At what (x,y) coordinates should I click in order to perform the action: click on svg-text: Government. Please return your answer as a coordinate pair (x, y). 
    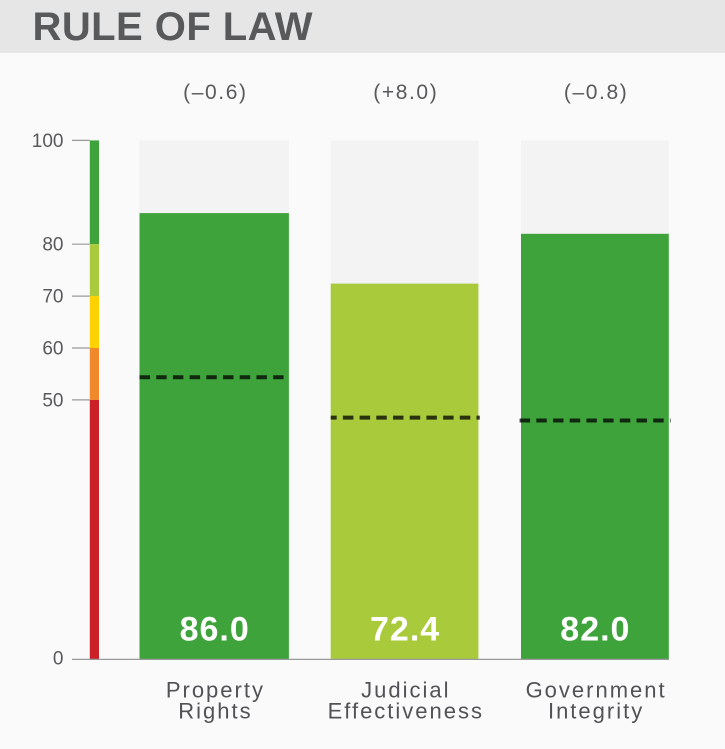
    Looking at the image, I should click on (596, 690).